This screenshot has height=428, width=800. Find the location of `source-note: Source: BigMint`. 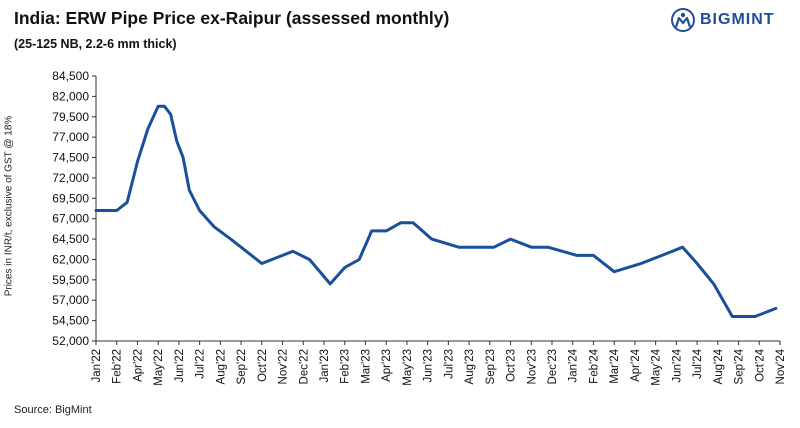

source-note: Source: BigMint is located at coordinates (53, 410).